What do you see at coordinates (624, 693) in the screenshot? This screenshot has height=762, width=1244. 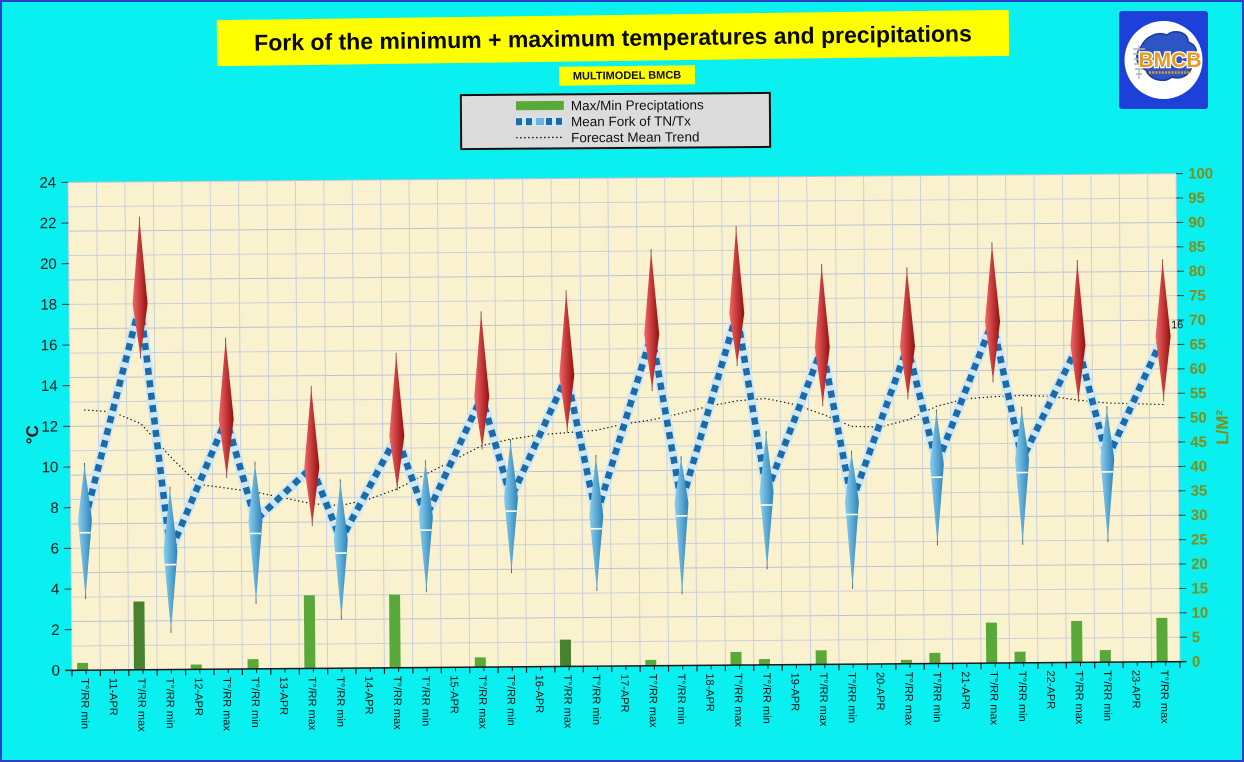 I see `svg-text: 17-APR` at bounding box center [624, 693].